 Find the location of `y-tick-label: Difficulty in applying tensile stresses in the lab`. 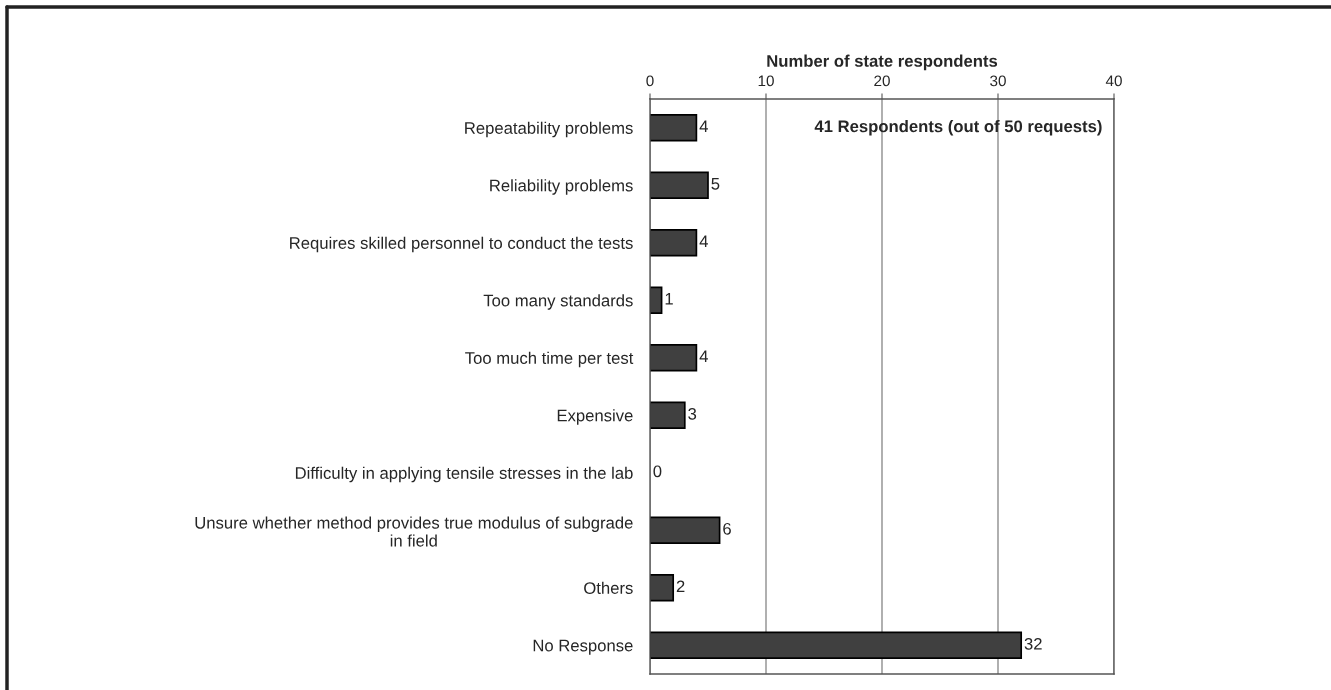

y-tick-label: Difficulty in applying tensile stresses in the lab is located at coordinates (464, 474).